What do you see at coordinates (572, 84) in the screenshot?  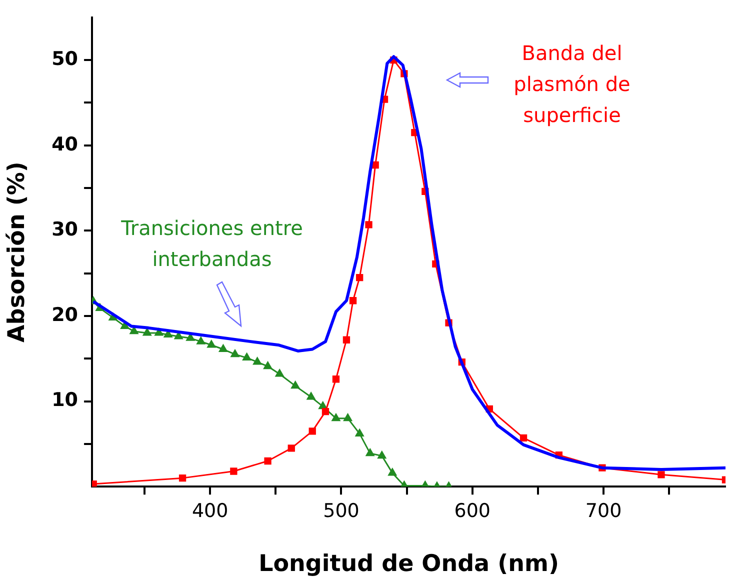 I see `annotation: Banda del plasmón de superficie` at bounding box center [572, 84].